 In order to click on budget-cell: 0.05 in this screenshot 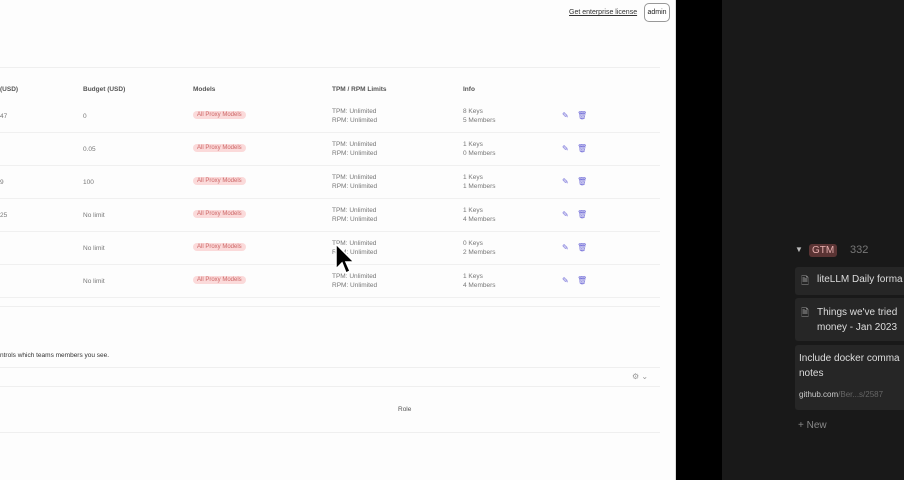, I will do `click(89, 149)`.